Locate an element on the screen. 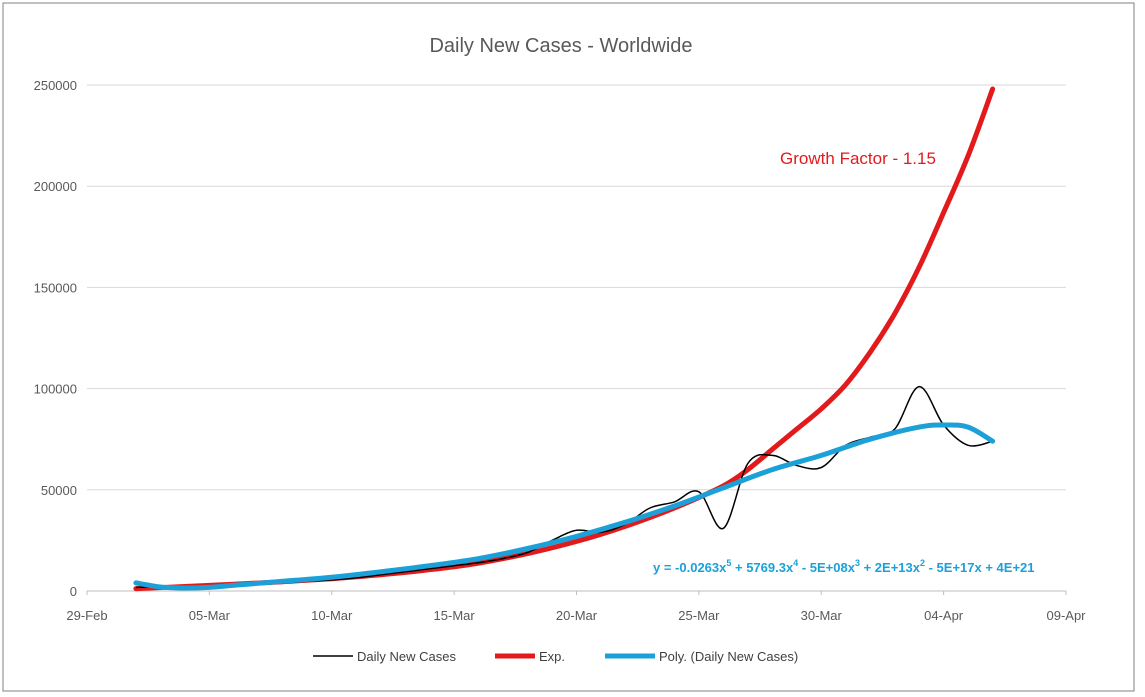 This screenshot has height=697, width=1145. x-tick-label: 15-Mar is located at coordinates (455, 615).